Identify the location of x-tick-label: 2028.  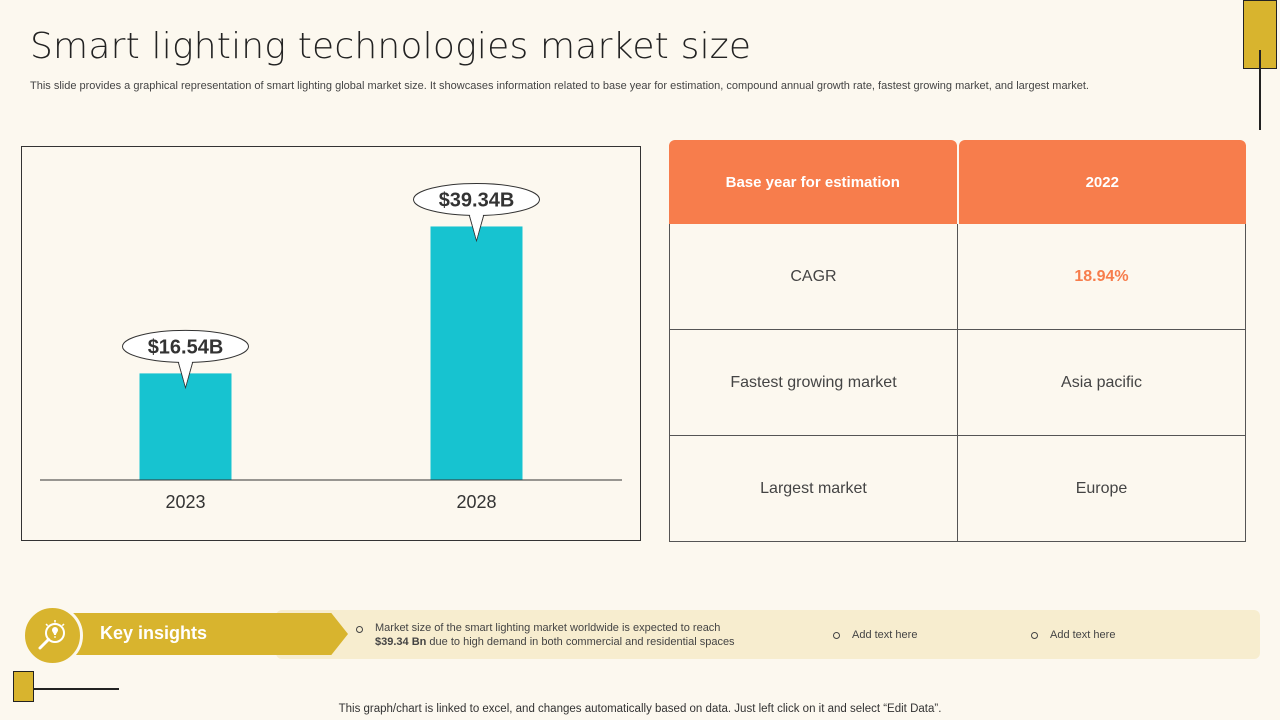
(476, 502).